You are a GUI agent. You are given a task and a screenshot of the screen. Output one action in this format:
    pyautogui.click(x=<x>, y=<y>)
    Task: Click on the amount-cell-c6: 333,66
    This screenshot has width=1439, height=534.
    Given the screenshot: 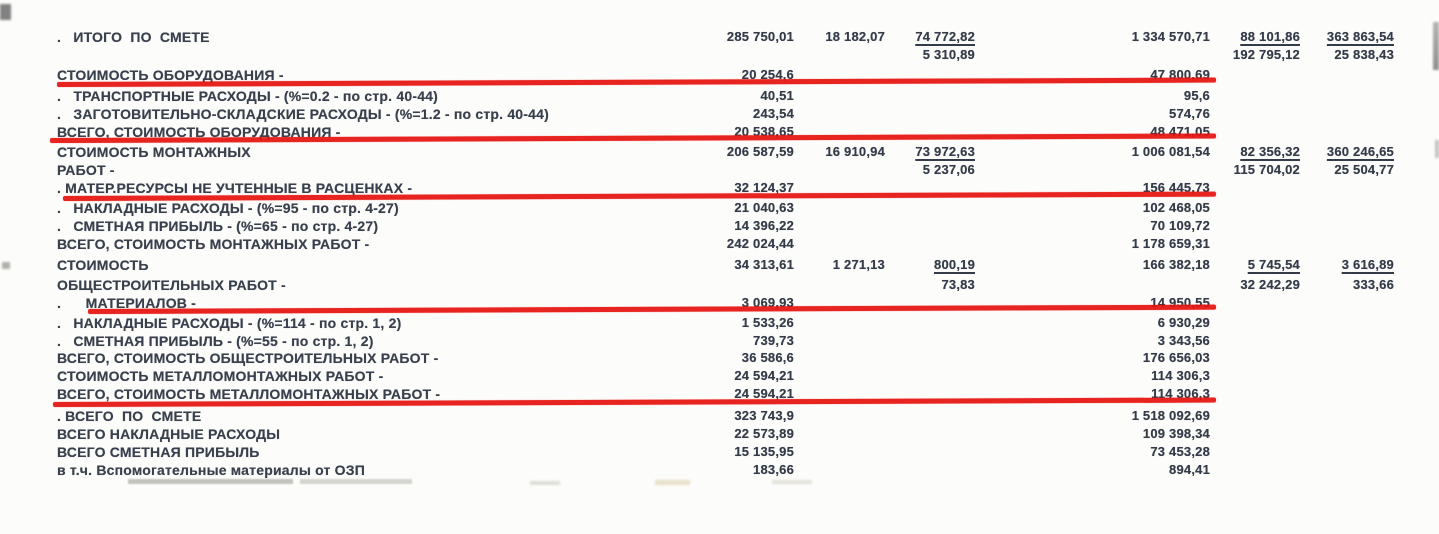 What is the action you would take?
    pyautogui.click(x=1373, y=284)
    